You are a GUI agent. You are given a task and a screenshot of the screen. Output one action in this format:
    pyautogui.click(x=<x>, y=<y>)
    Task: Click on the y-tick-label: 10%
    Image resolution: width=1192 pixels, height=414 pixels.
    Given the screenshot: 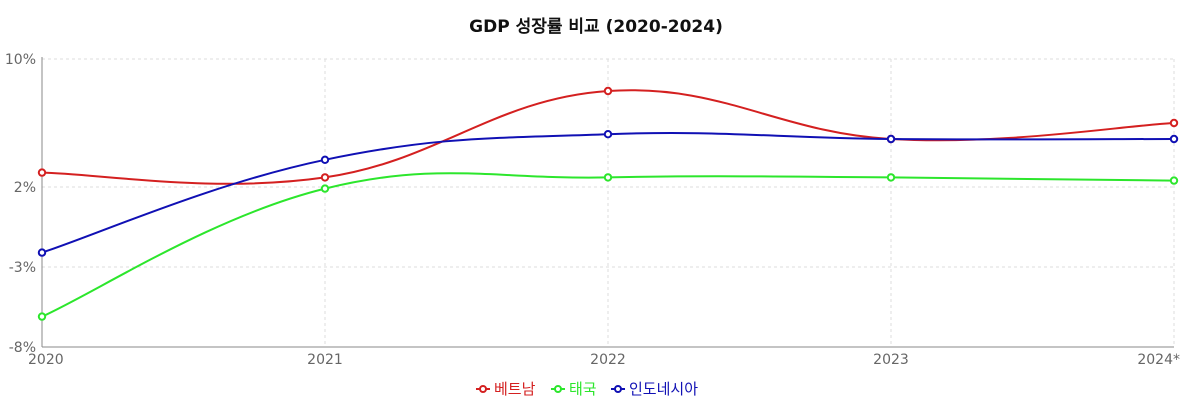 What is the action you would take?
    pyautogui.click(x=20, y=60)
    